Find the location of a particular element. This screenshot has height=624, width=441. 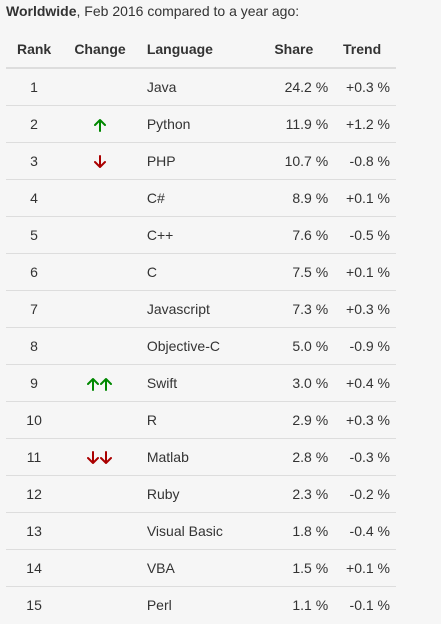

share-cell: 1.5 % is located at coordinates (289, 568).